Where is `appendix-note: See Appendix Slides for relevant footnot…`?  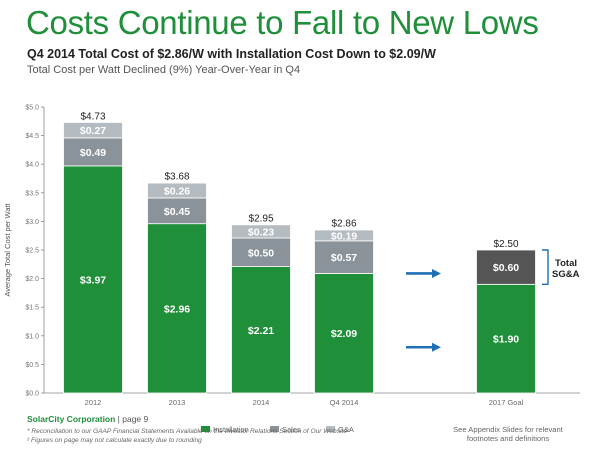
appendix-note: See Appendix Slides for relevant footnot… is located at coordinates (508, 434).